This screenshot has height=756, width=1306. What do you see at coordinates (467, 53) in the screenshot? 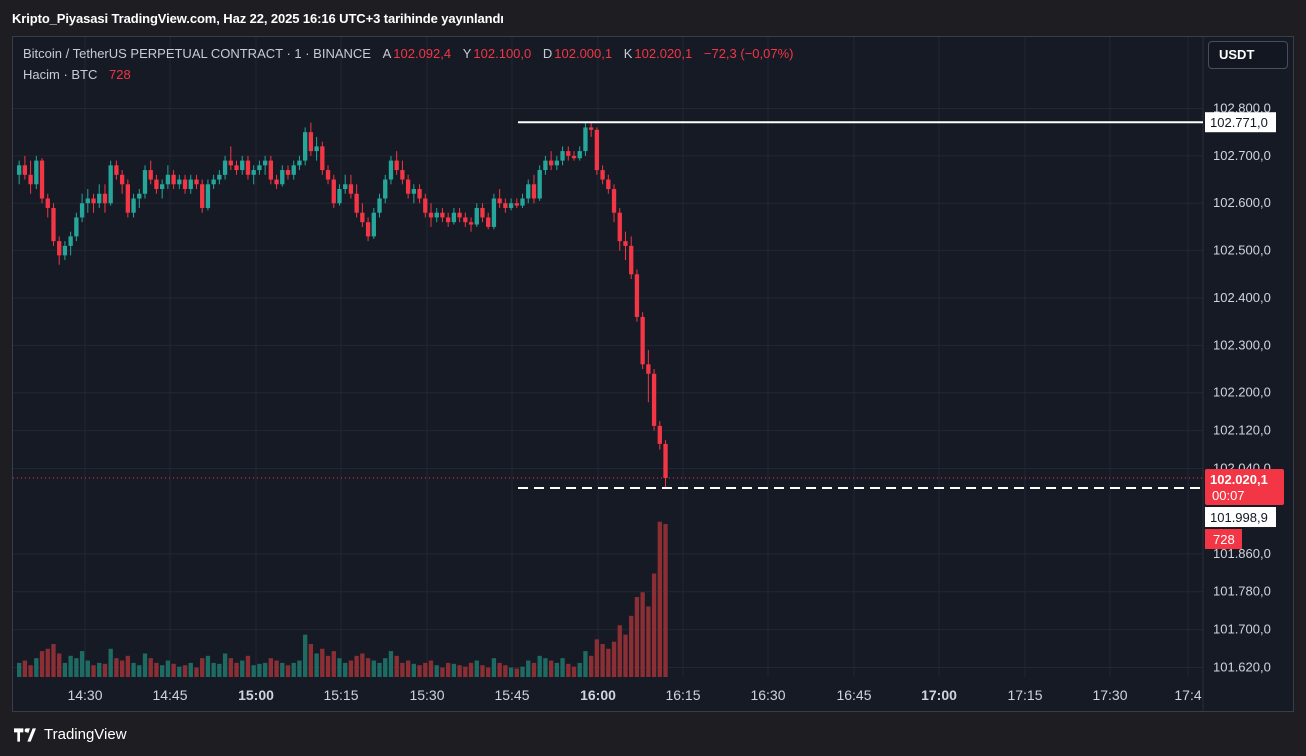
I see `legend-high-label: Y` at bounding box center [467, 53].